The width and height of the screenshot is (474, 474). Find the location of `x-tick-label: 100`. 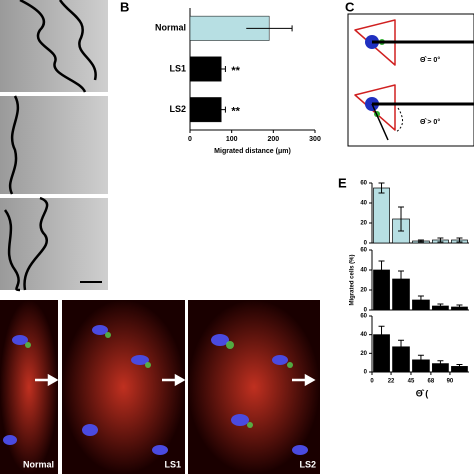

x-tick-label: 100 is located at coordinates (232, 139).